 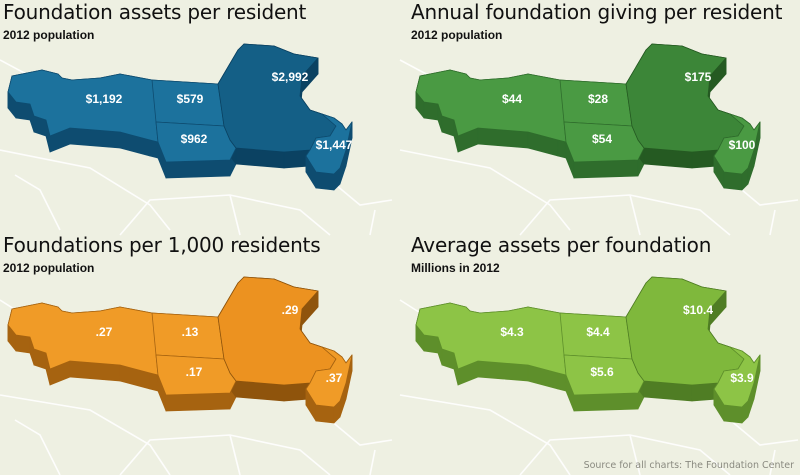 What do you see at coordinates (190, 99) in the screenshot?
I see `value-label-north-dakota: $579` at bounding box center [190, 99].